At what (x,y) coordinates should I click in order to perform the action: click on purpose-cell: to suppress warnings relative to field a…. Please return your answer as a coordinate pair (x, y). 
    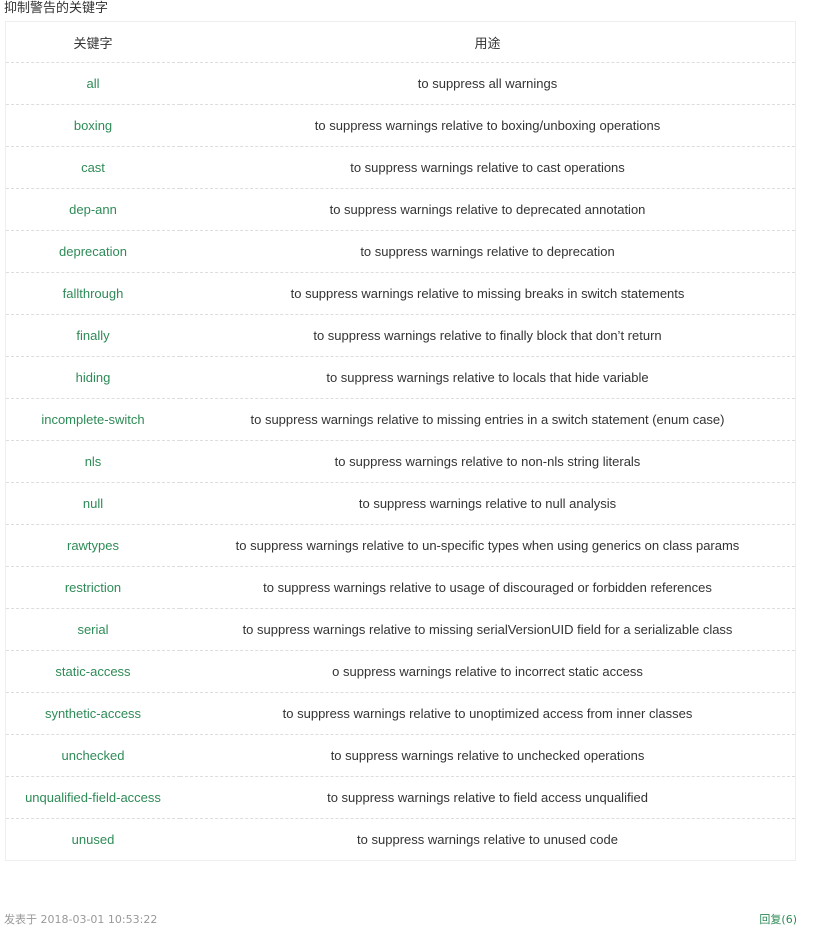
    Looking at the image, I should click on (487, 797).